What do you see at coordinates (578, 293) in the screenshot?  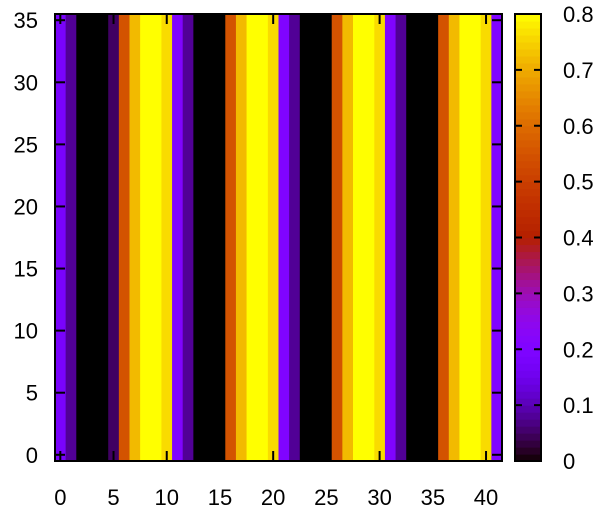 I see `colorbar-tick-label: 0.3` at bounding box center [578, 293].